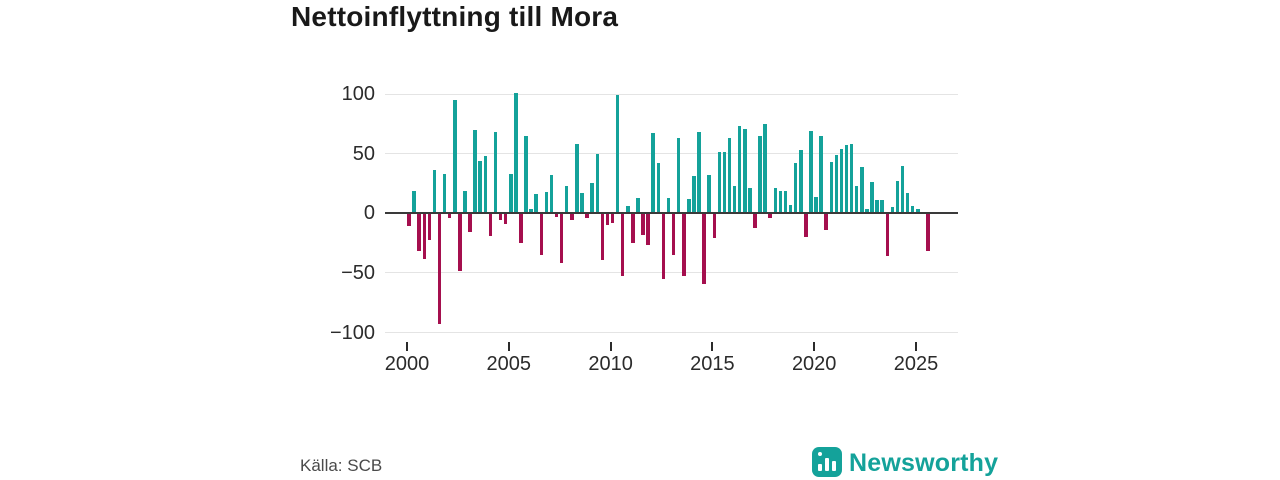 The image size is (1280, 480). What do you see at coordinates (407, 364) in the screenshot?
I see `x-axis-label: 2000` at bounding box center [407, 364].